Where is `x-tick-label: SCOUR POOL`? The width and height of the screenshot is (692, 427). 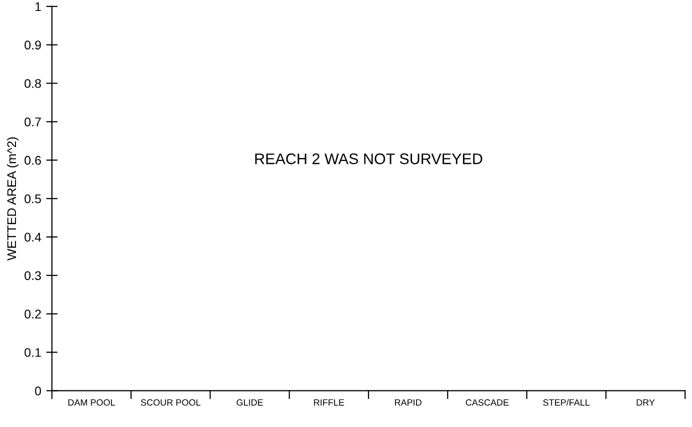
x-tick-label: SCOUR POOL is located at coordinates (170, 402).